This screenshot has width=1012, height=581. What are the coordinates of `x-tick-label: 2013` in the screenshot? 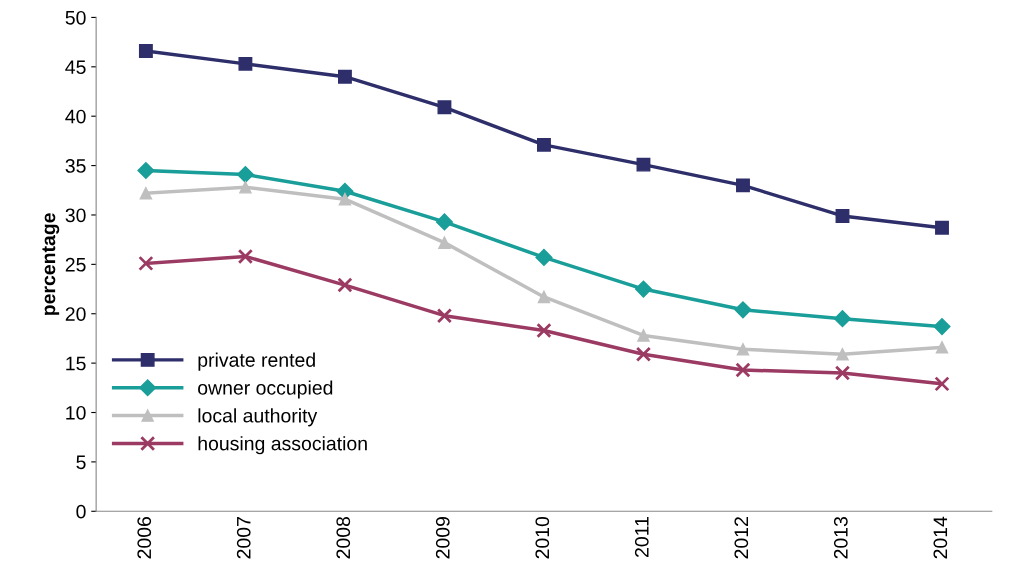 It's located at (840, 537).